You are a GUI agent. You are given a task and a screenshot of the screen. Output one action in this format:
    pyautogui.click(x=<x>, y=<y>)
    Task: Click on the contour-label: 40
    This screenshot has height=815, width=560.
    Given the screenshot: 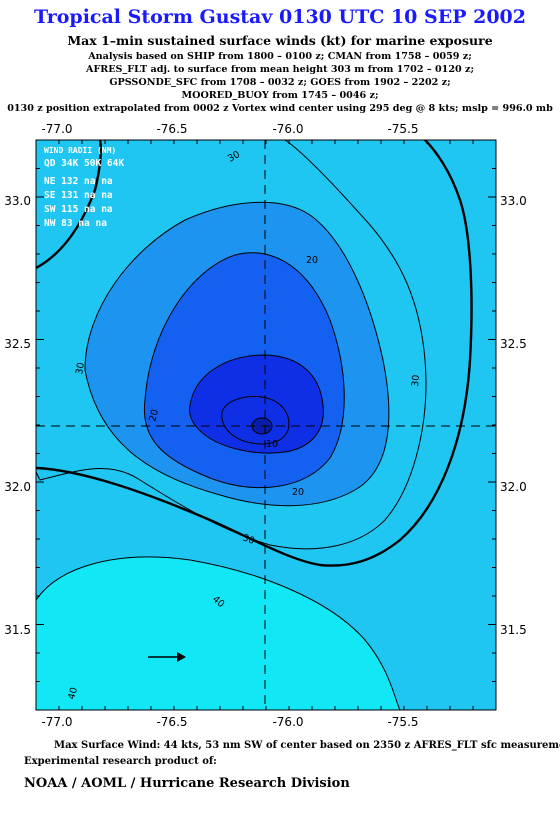 What is the action you would take?
    pyautogui.click(x=73, y=693)
    